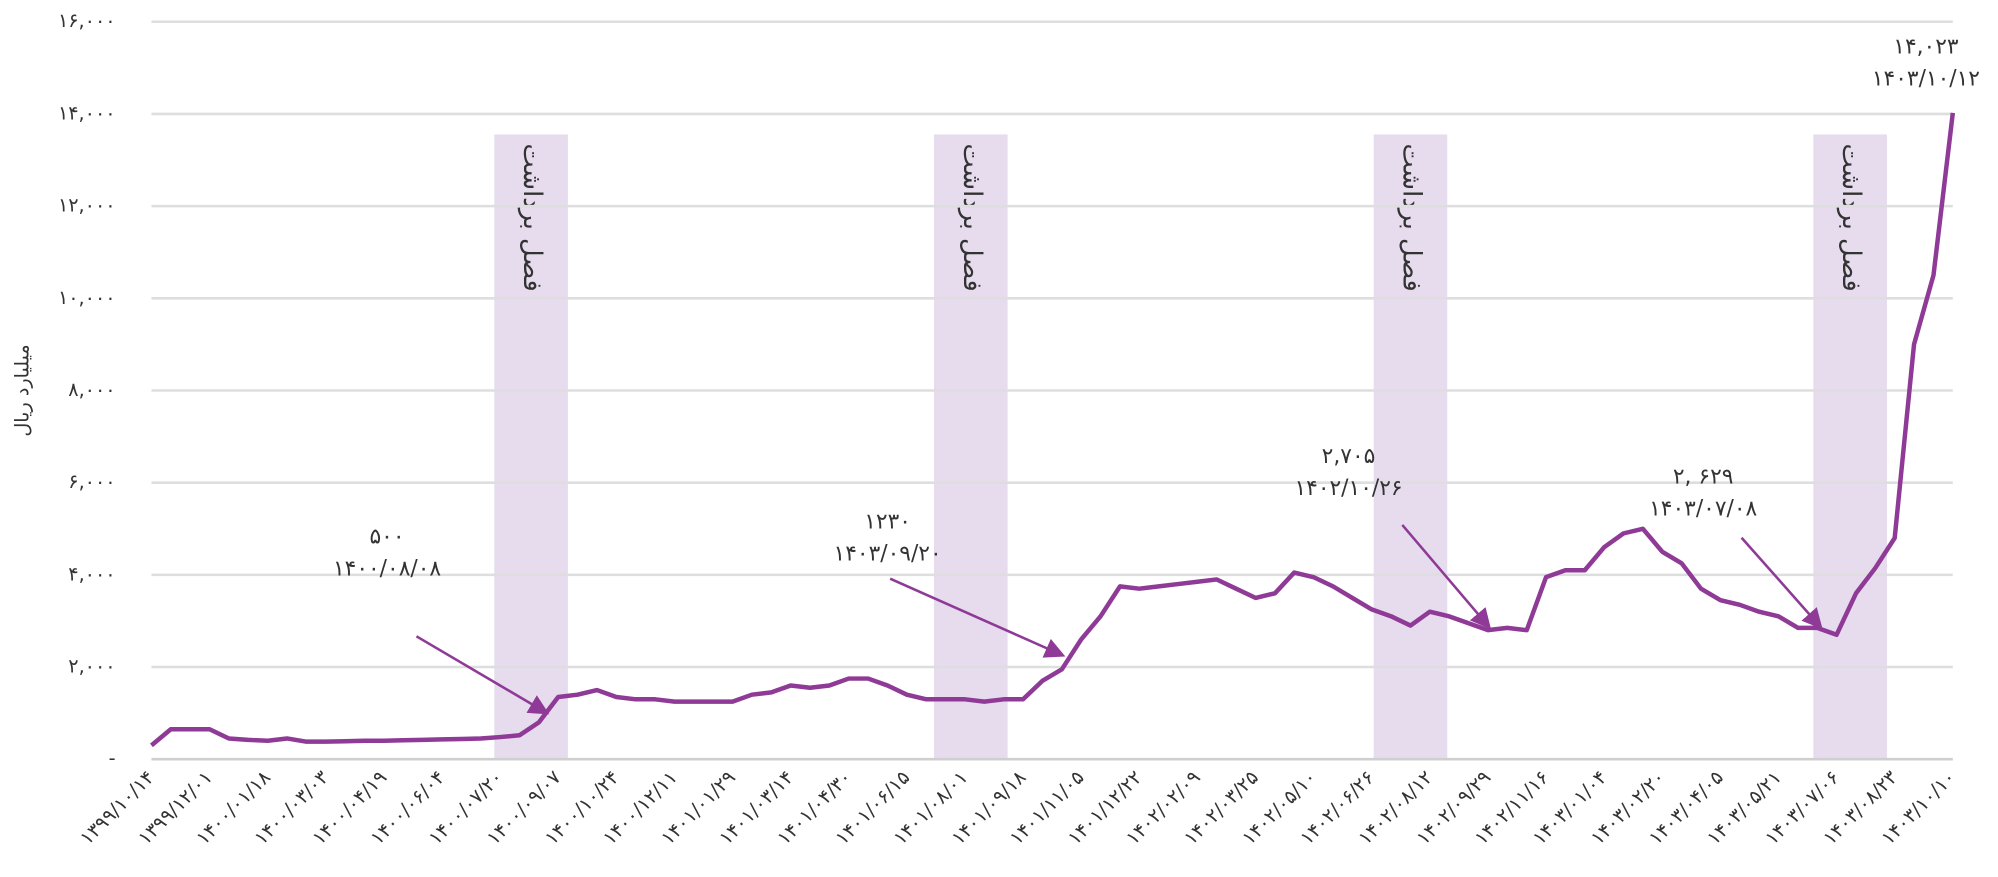 The width and height of the screenshot is (1998, 877). Describe the element at coordinates (22, 390) in the screenshot. I see `y-axis-title: میلیارد ریال` at that location.